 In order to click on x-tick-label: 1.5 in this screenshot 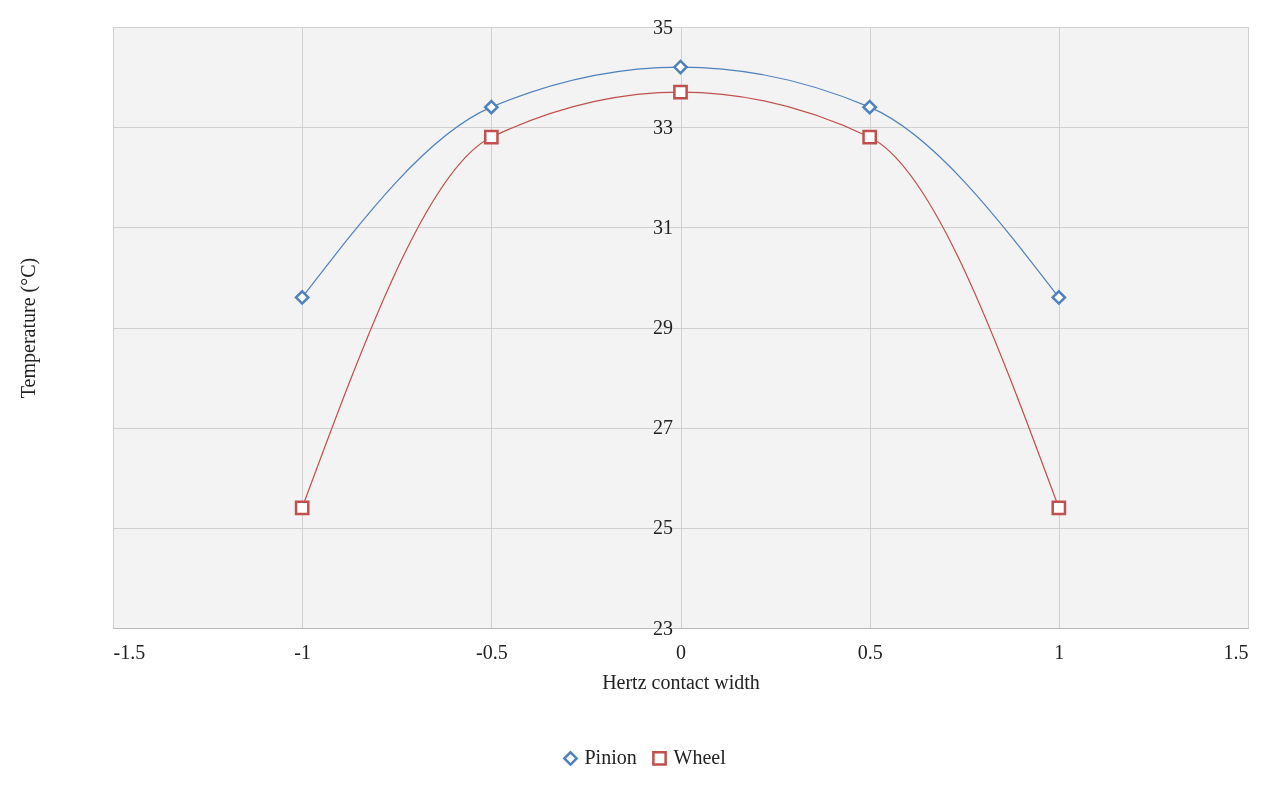, I will do `click(1236, 651)`.